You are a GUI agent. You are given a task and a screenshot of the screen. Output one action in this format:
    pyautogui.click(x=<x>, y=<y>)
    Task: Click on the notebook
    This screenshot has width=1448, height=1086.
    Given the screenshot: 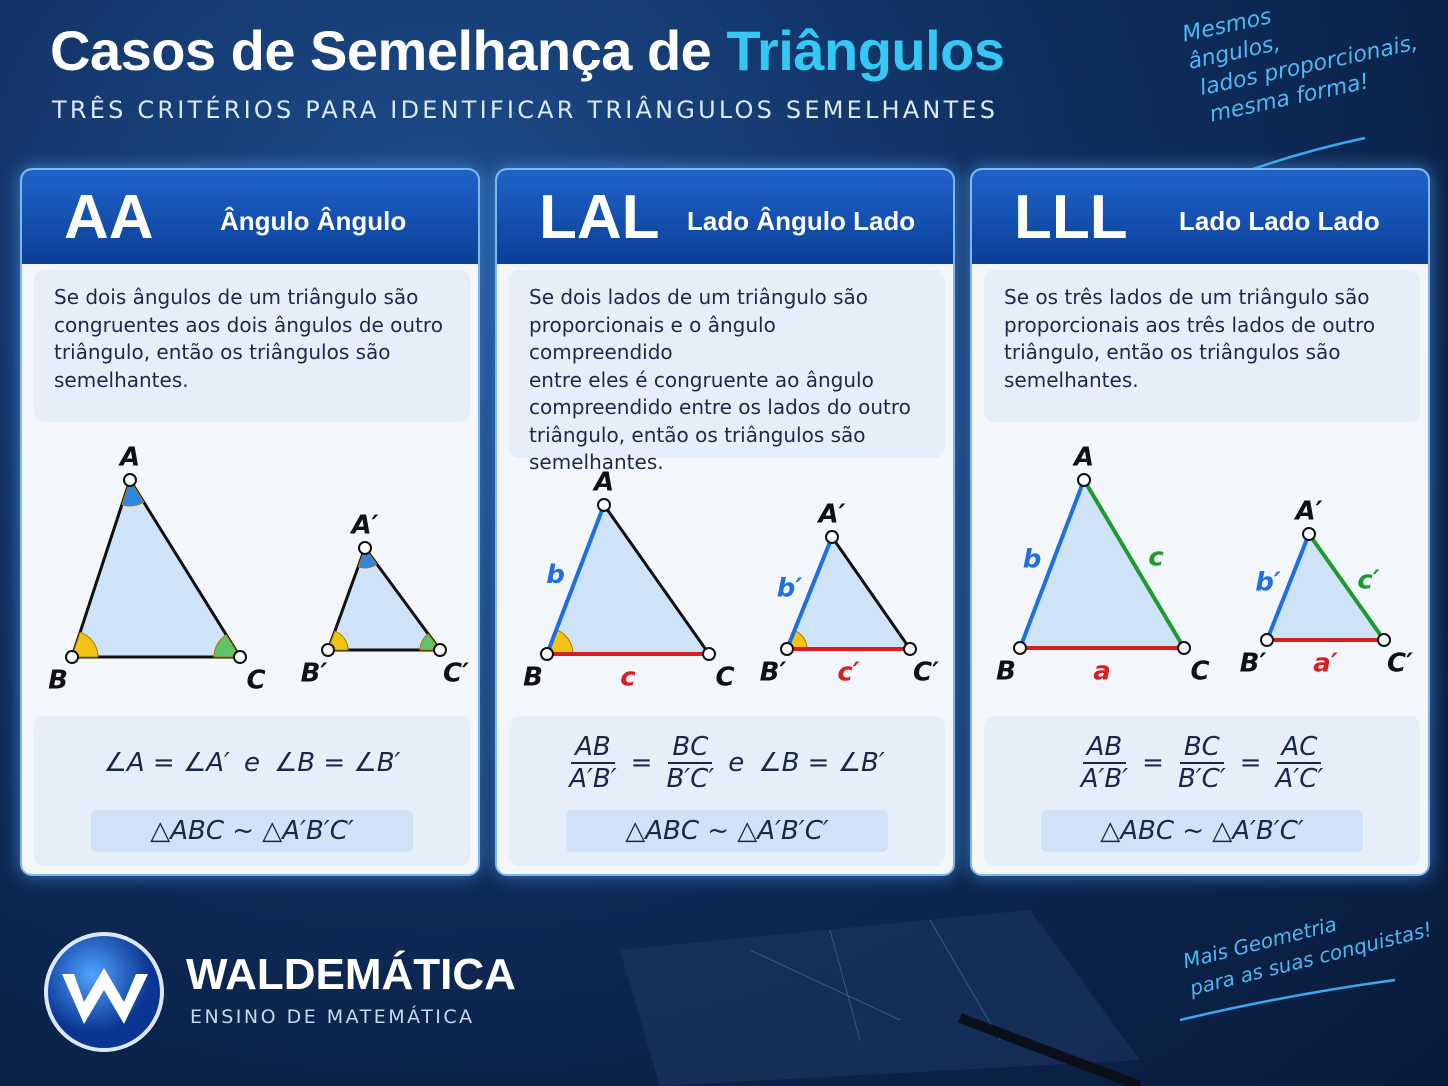 What is the action you would take?
    pyautogui.click(x=881, y=998)
    